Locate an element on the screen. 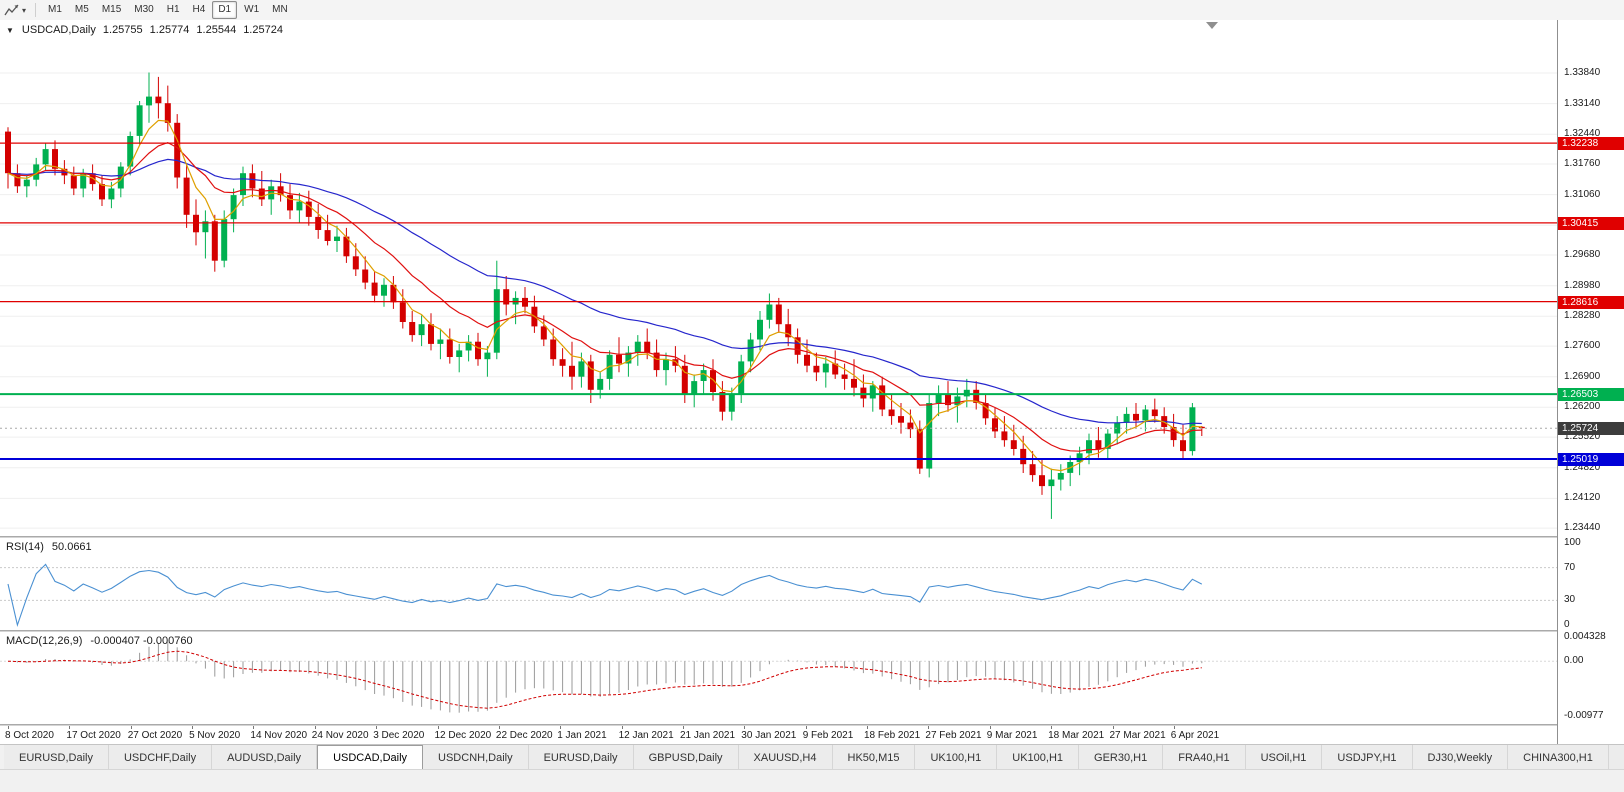 The width and height of the screenshot is (1624, 792). timeframe-button-m5: M5 is located at coordinates (81, 9).